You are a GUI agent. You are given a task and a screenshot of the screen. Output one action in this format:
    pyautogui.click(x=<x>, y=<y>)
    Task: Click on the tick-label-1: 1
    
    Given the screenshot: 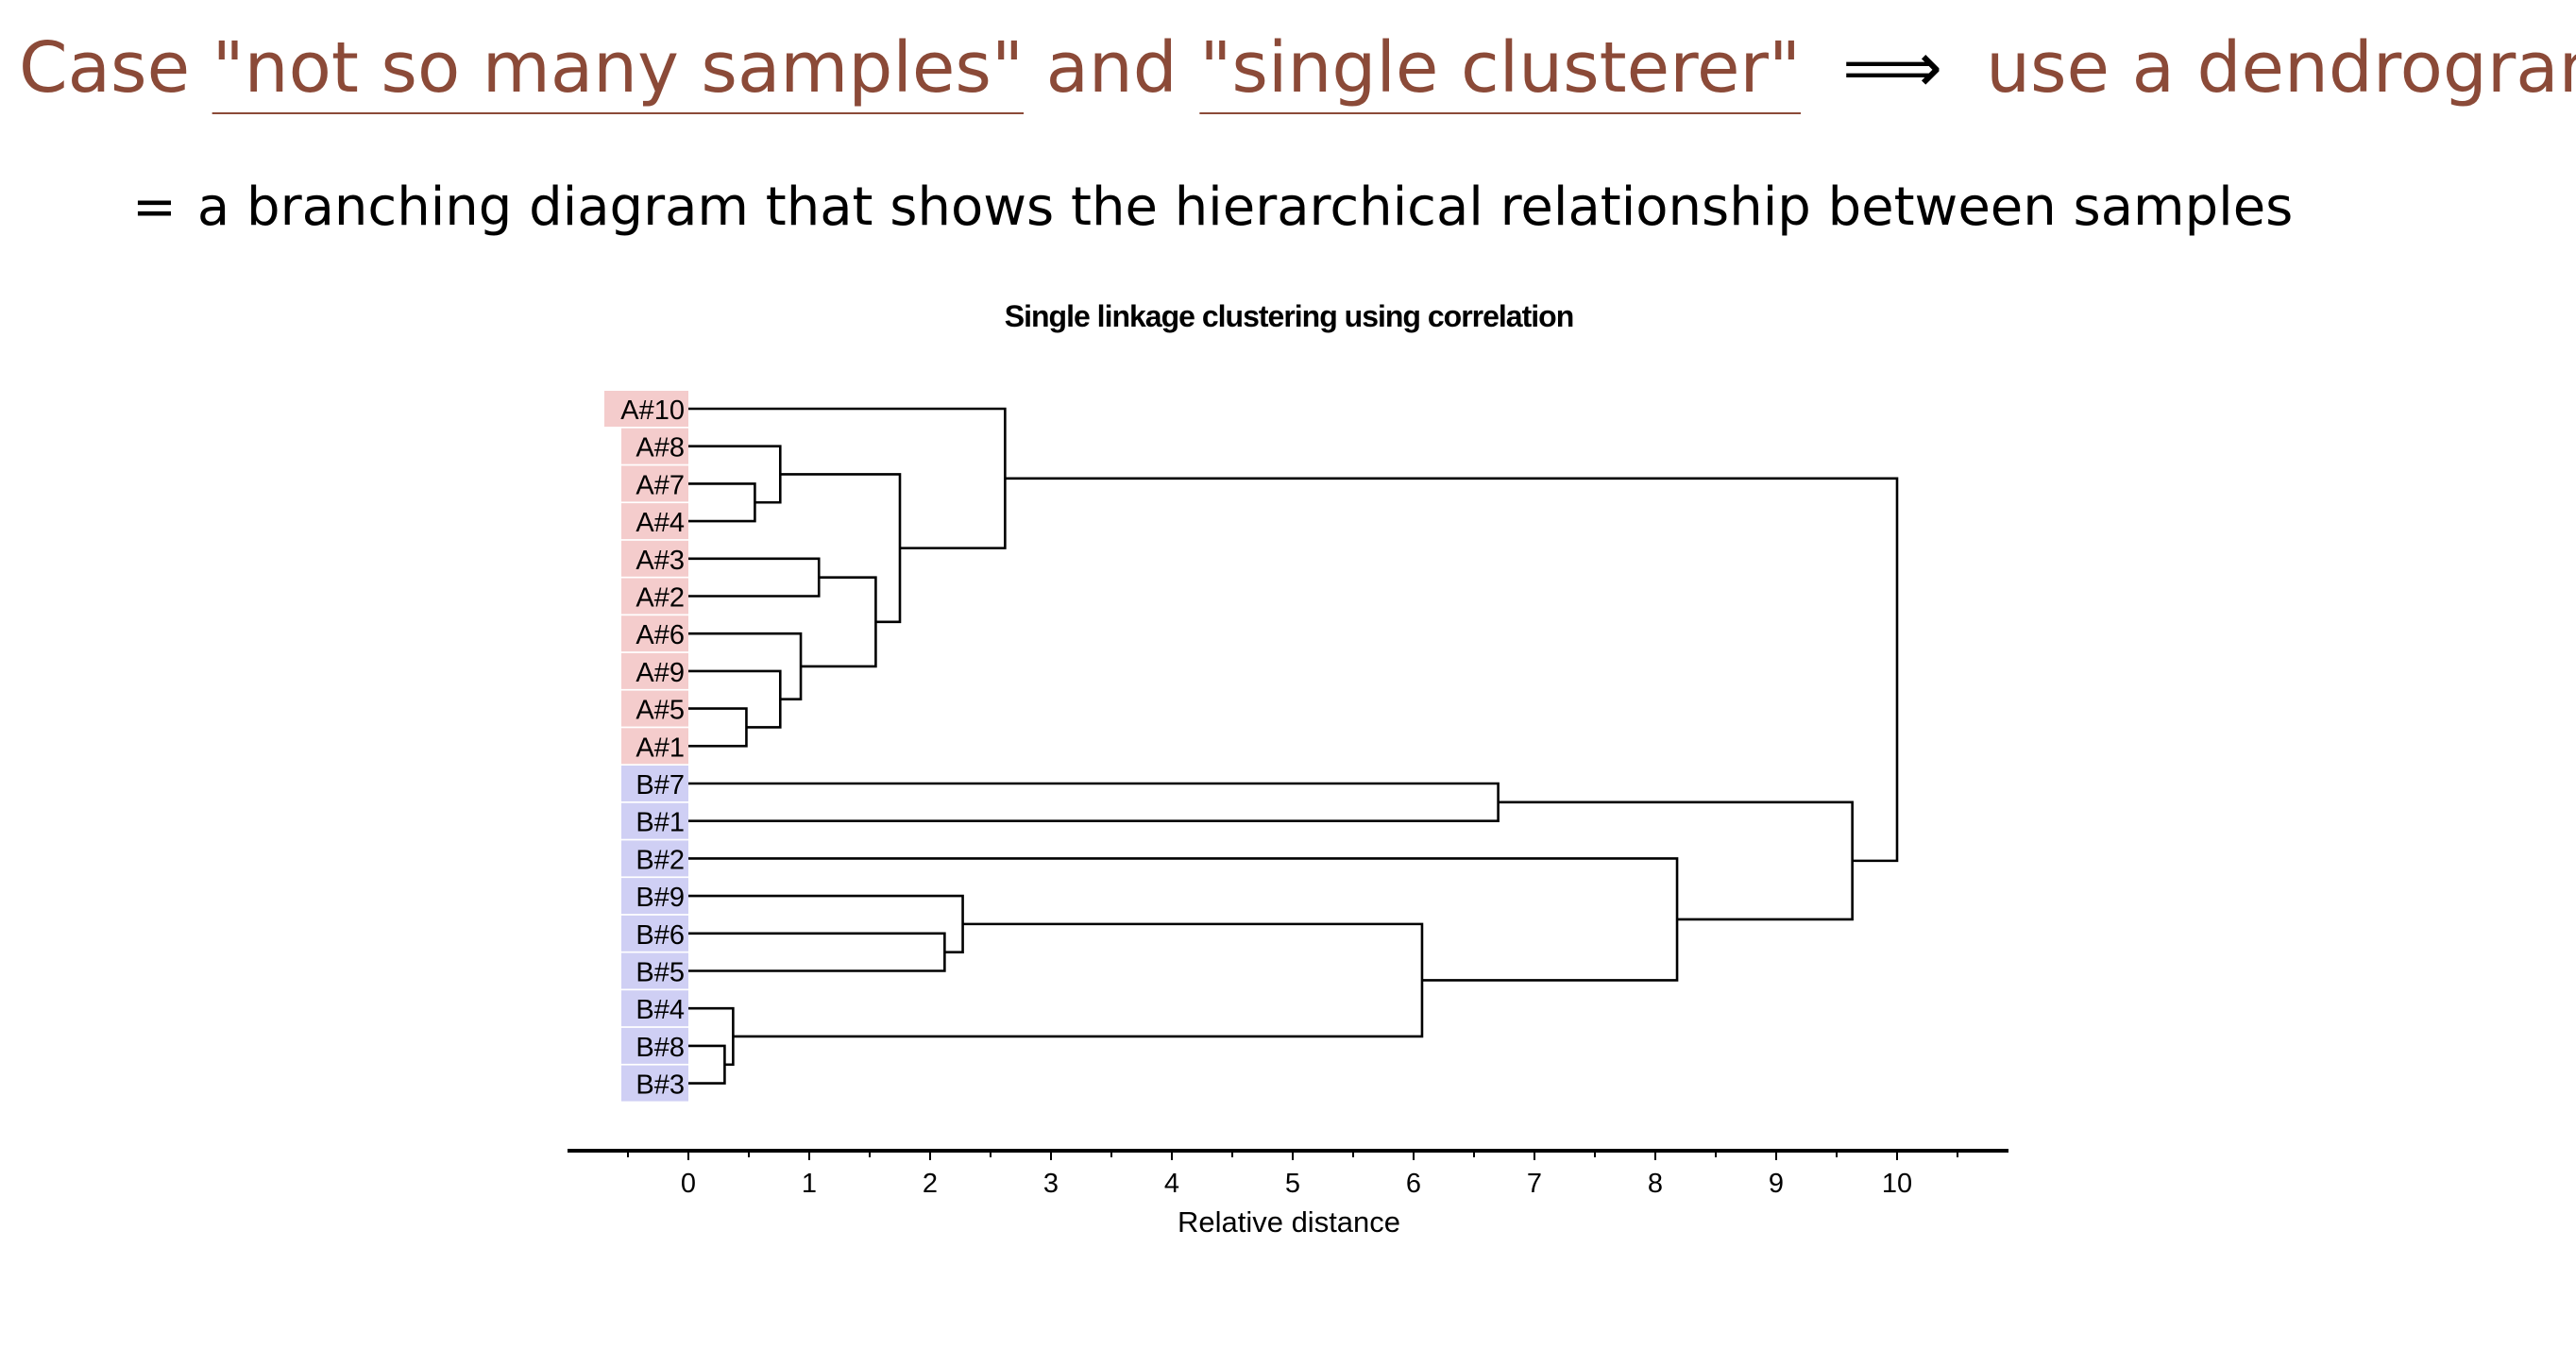 What is the action you would take?
    pyautogui.click(x=809, y=1184)
    